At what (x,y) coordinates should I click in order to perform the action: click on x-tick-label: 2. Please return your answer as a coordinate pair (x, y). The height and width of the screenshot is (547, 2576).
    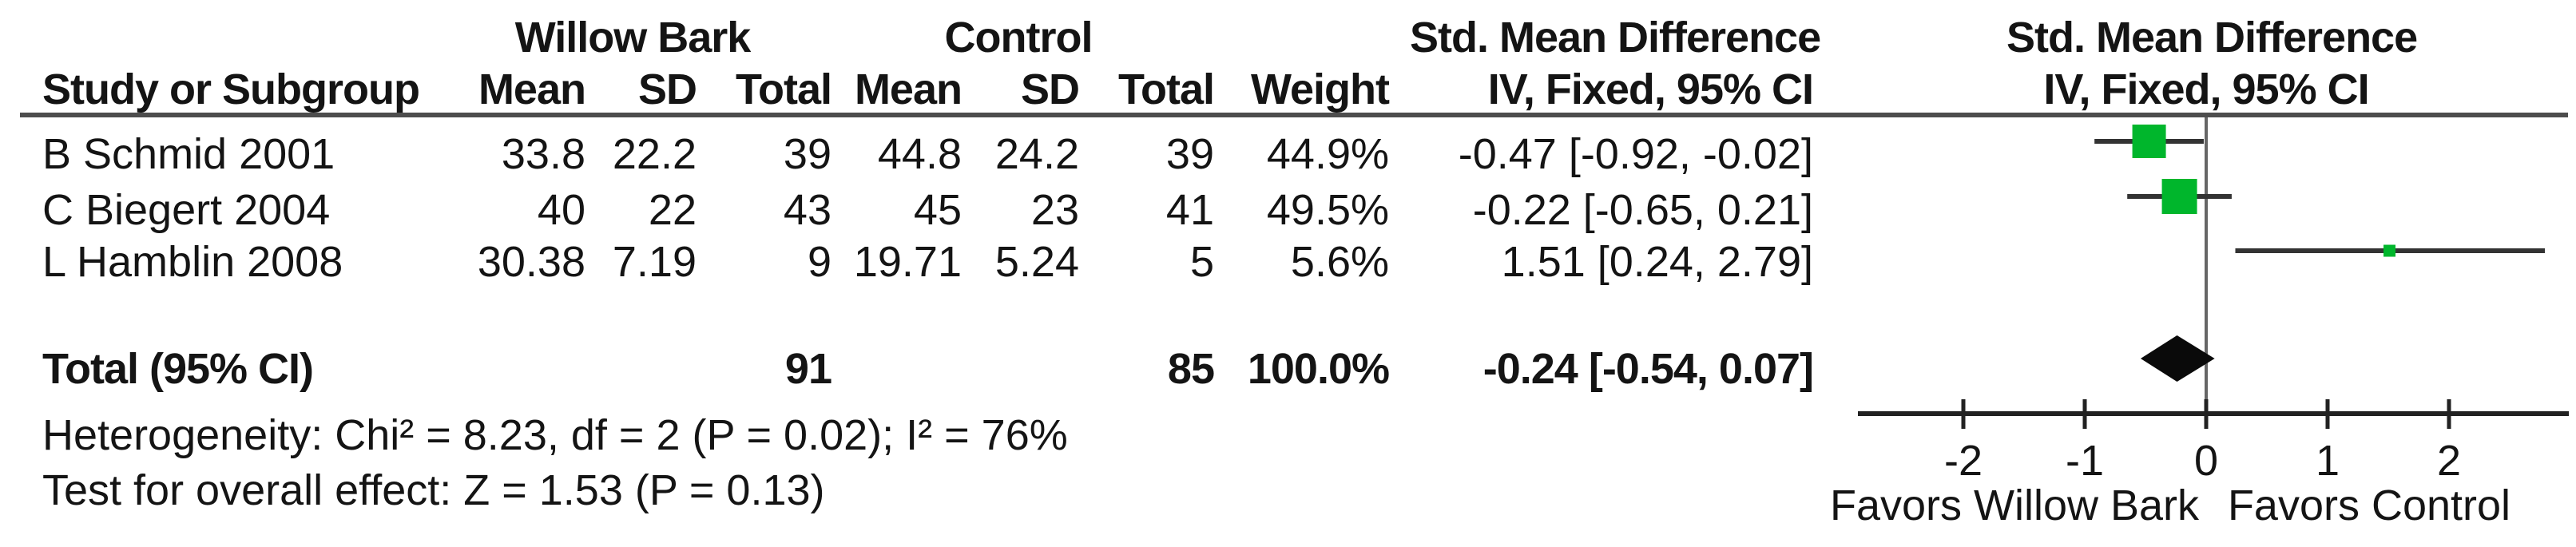
    Looking at the image, I should click on (2449, 461).